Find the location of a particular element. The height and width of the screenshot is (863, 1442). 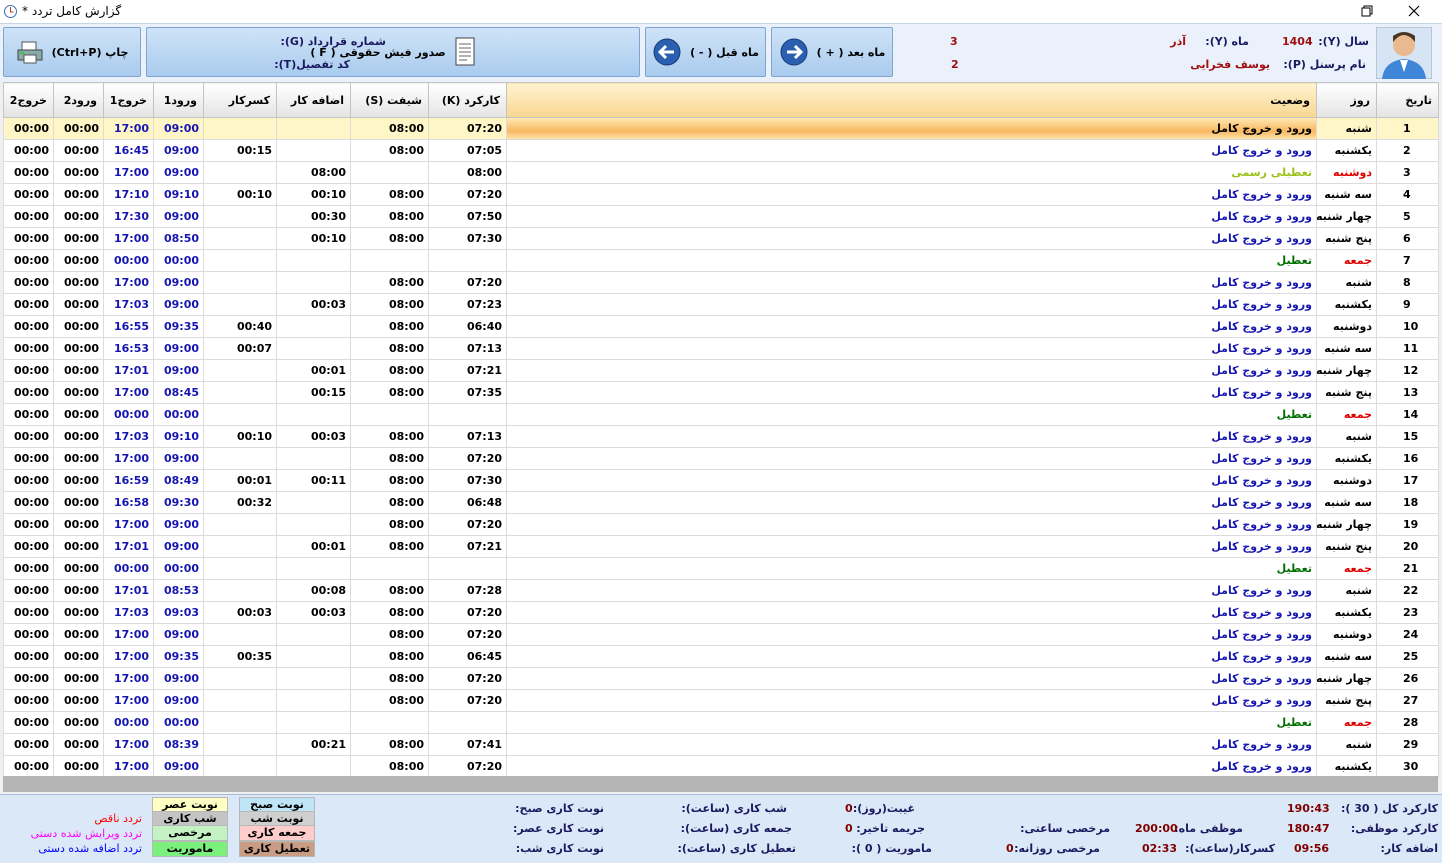

table-cell: 17:03 is located at coordinates (128, 304).